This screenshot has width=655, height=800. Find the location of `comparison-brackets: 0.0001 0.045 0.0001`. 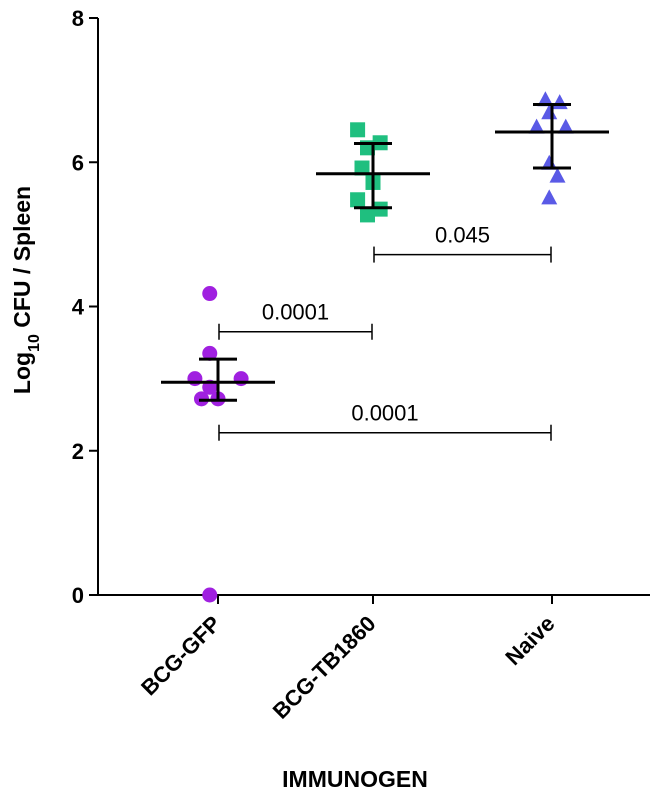

comparison-brackets: 0.0001 0.045 0.0001 is located at coordinates (385, 332).